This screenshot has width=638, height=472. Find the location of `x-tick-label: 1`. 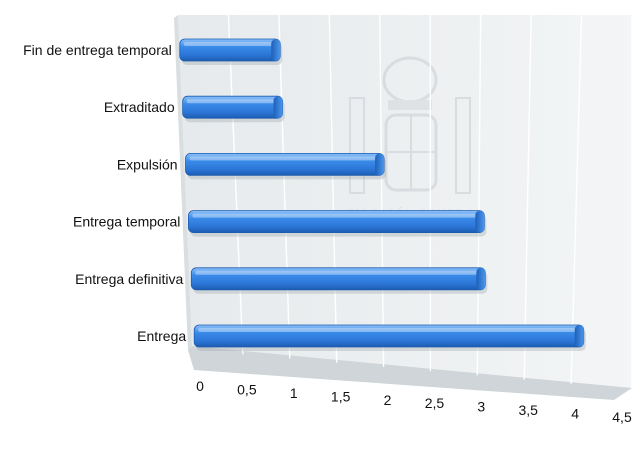

x-tick-label: 1 is located at coordinates (294, 393).